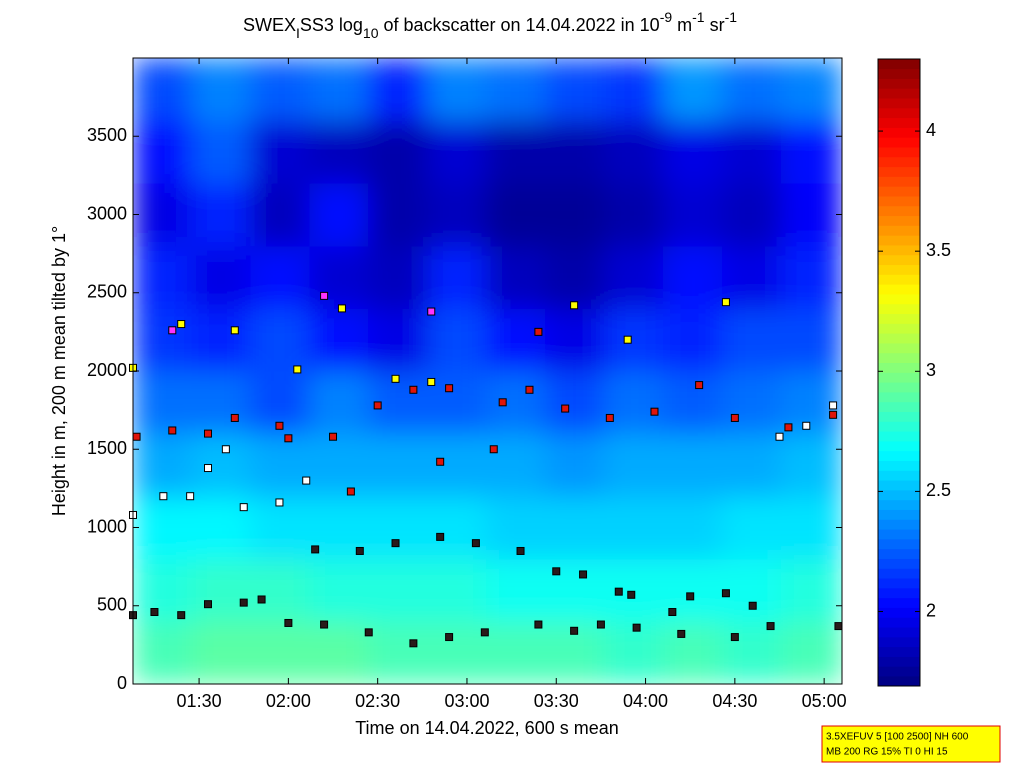 The width and height of the screenshot is (1023, 767). What do you see at coordinates (931, 130) in the screenshot?
I see `colorbar-tick-label: 4` at bounding box center [931, 130].